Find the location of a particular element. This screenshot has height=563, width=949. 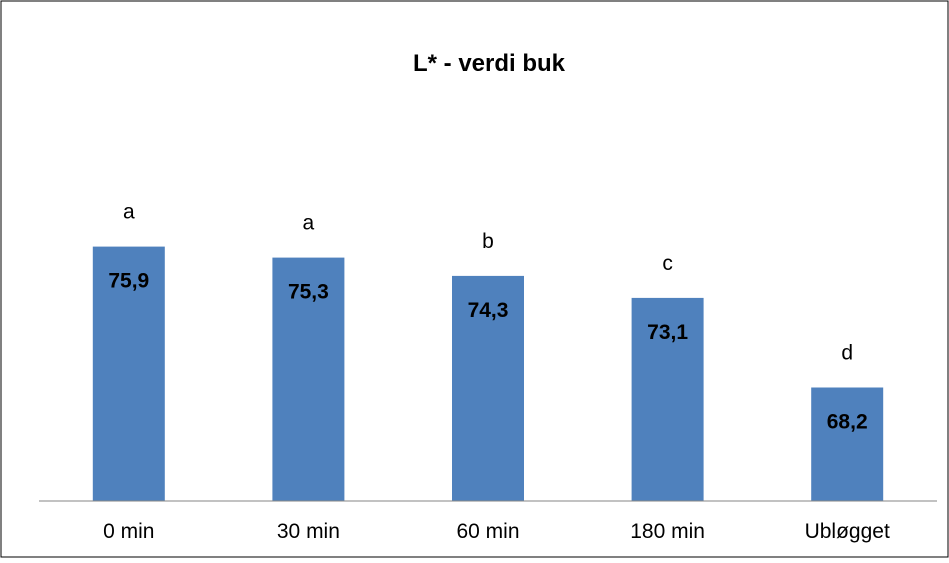

x-tick-label: 30 min is located at coordinates (308, 531).